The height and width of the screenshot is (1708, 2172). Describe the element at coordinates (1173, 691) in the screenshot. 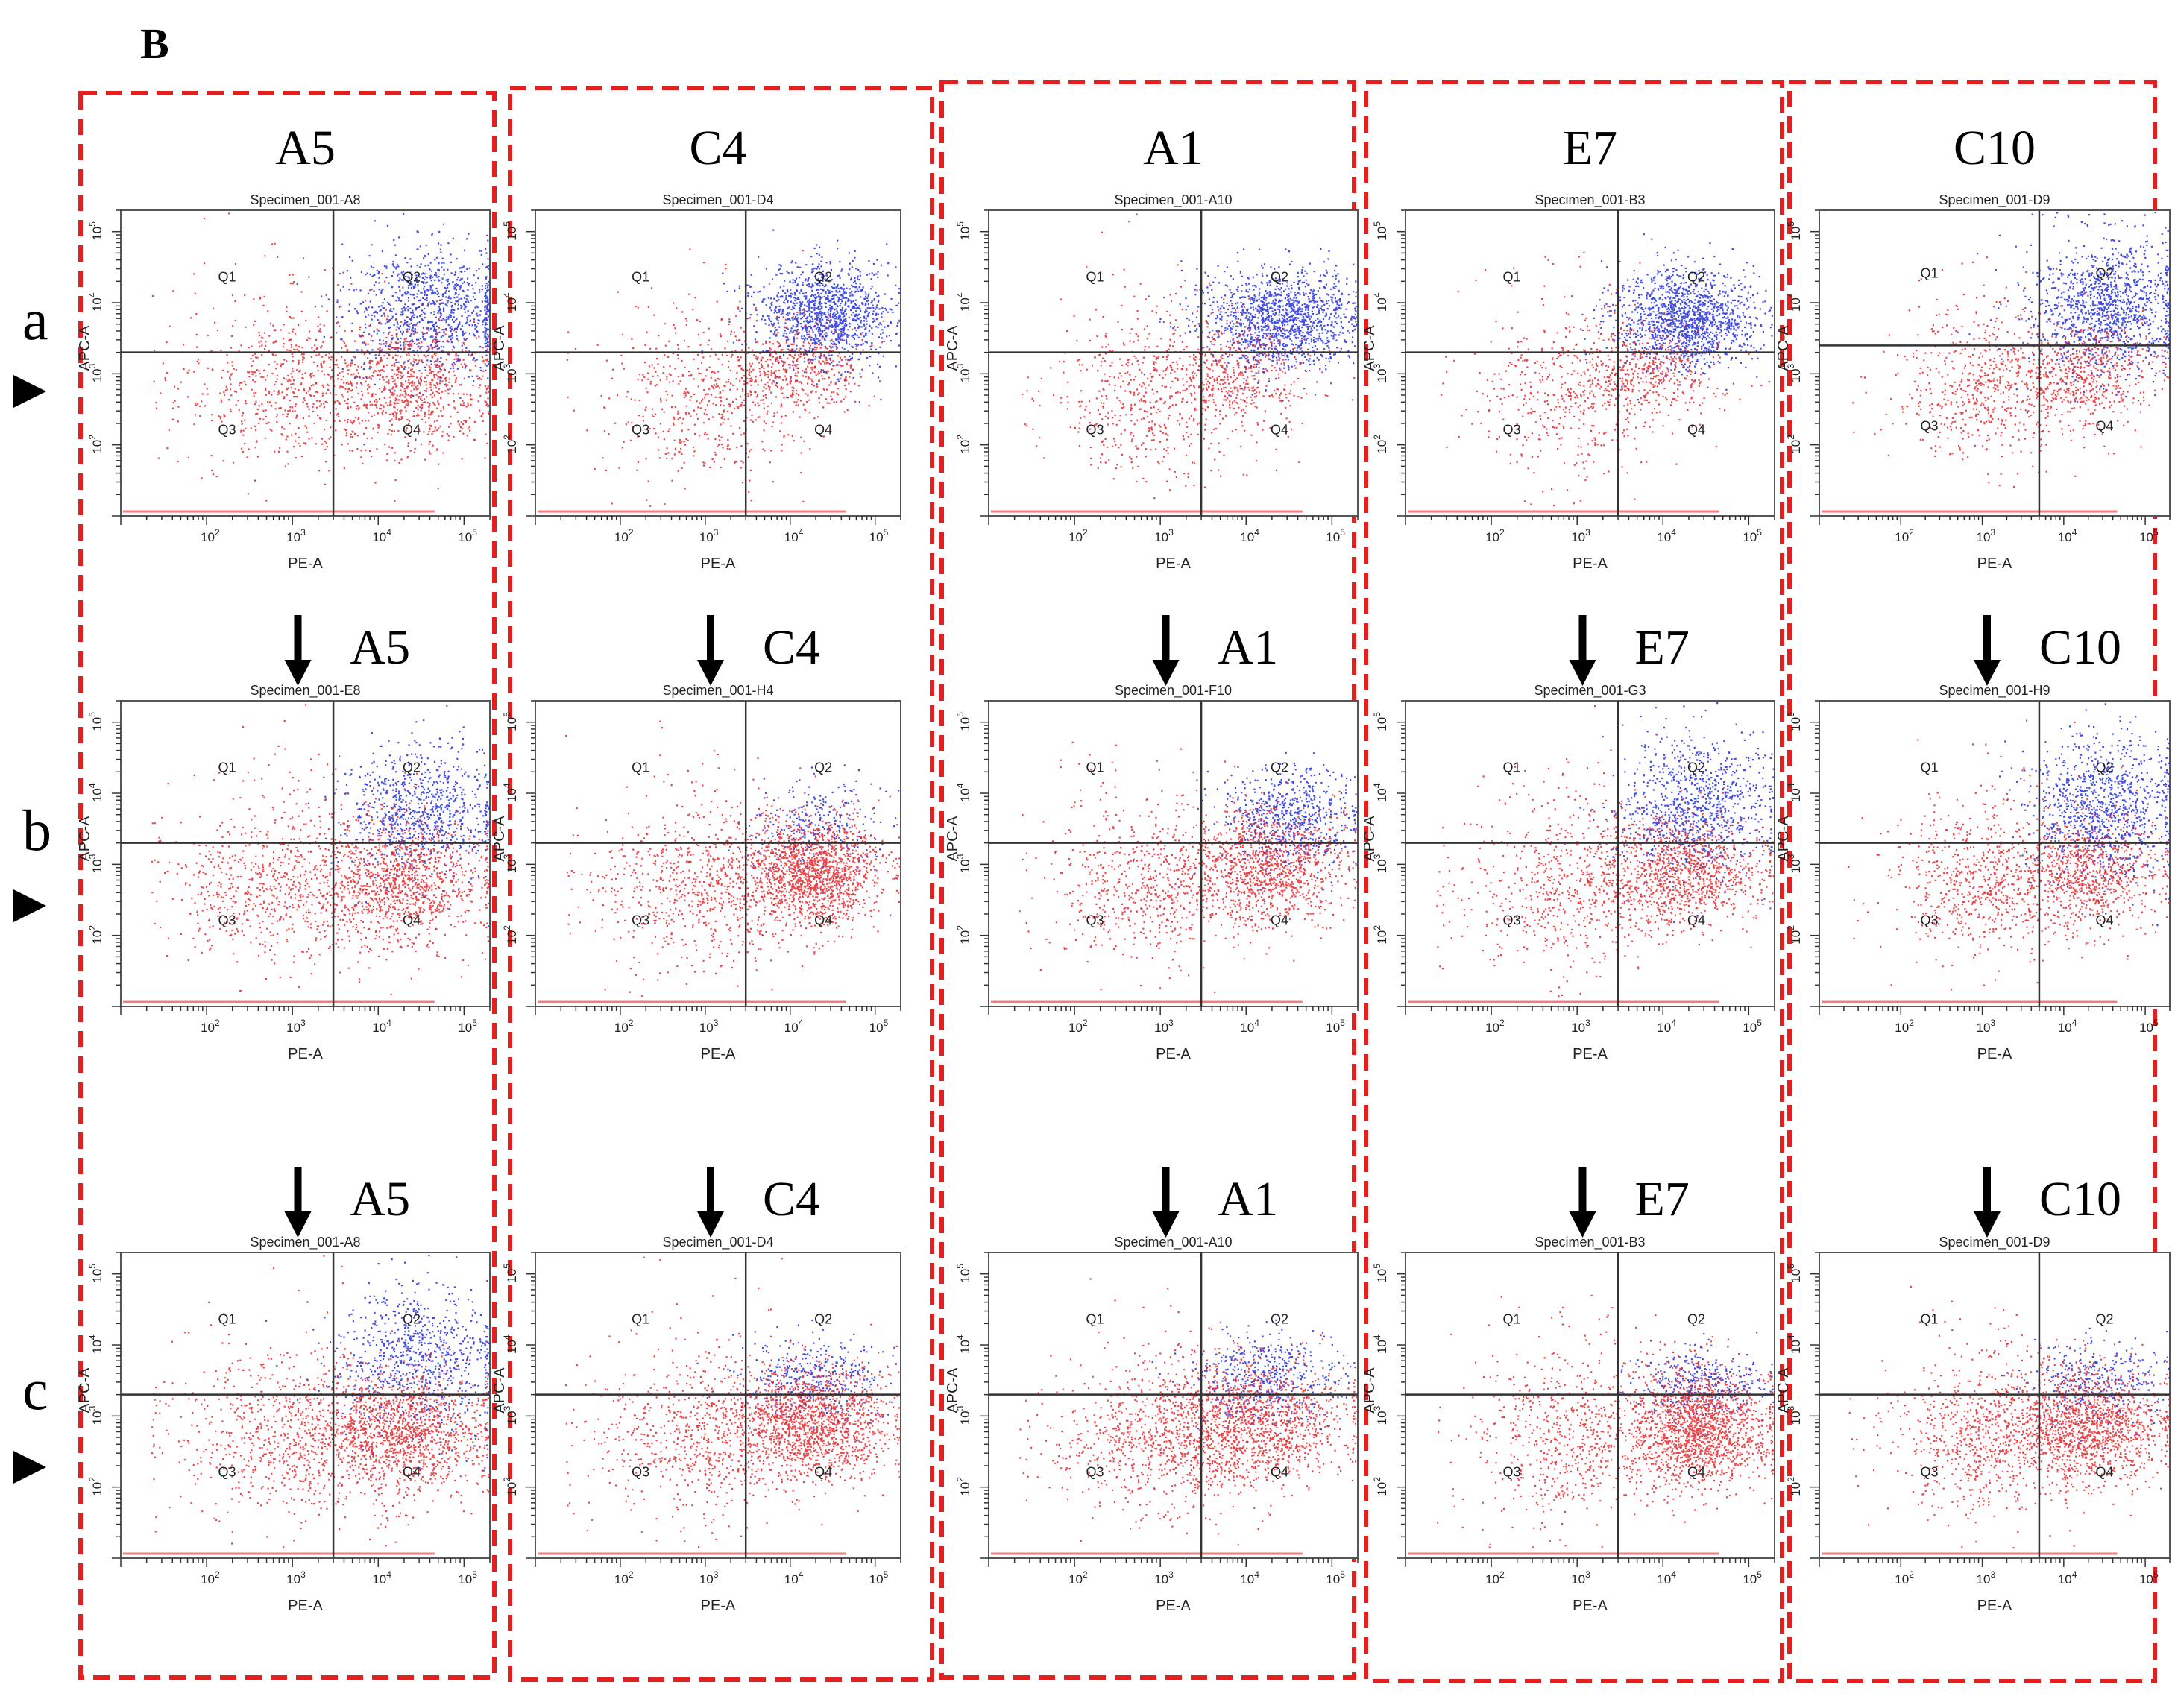

I see `plot-title: Specimen_001-F10` at that location.